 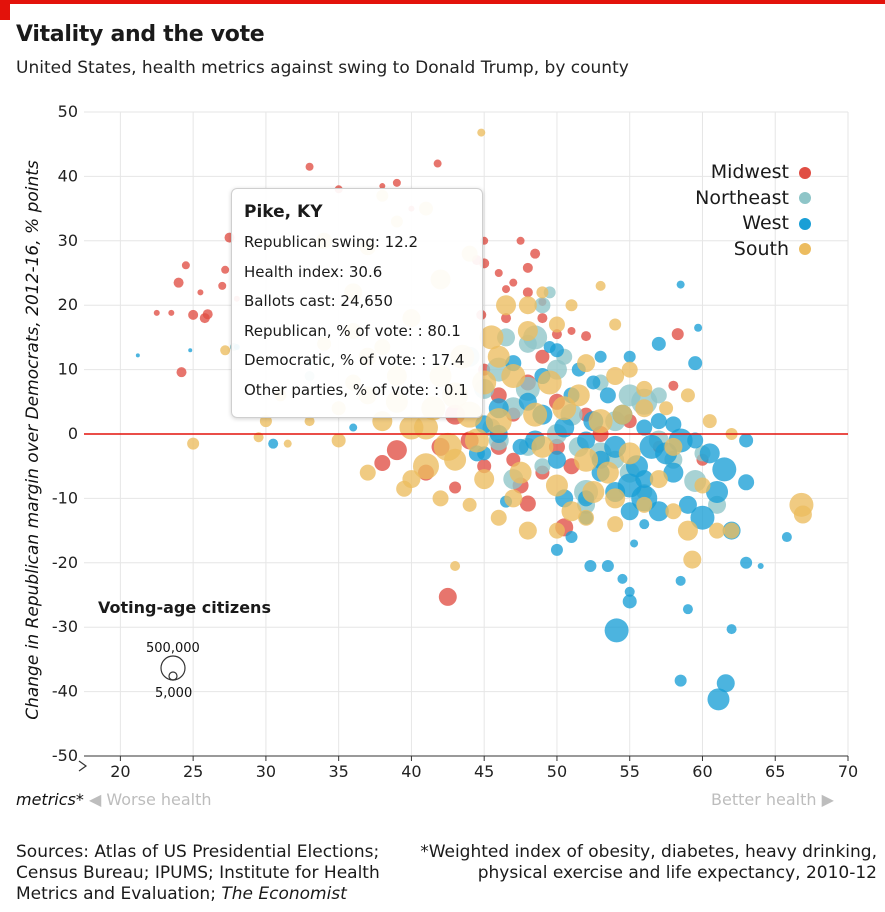 What do you see at coordinates (442, 2) in the screenshot?
I see `top-rule` at bounding box center [442, 2].